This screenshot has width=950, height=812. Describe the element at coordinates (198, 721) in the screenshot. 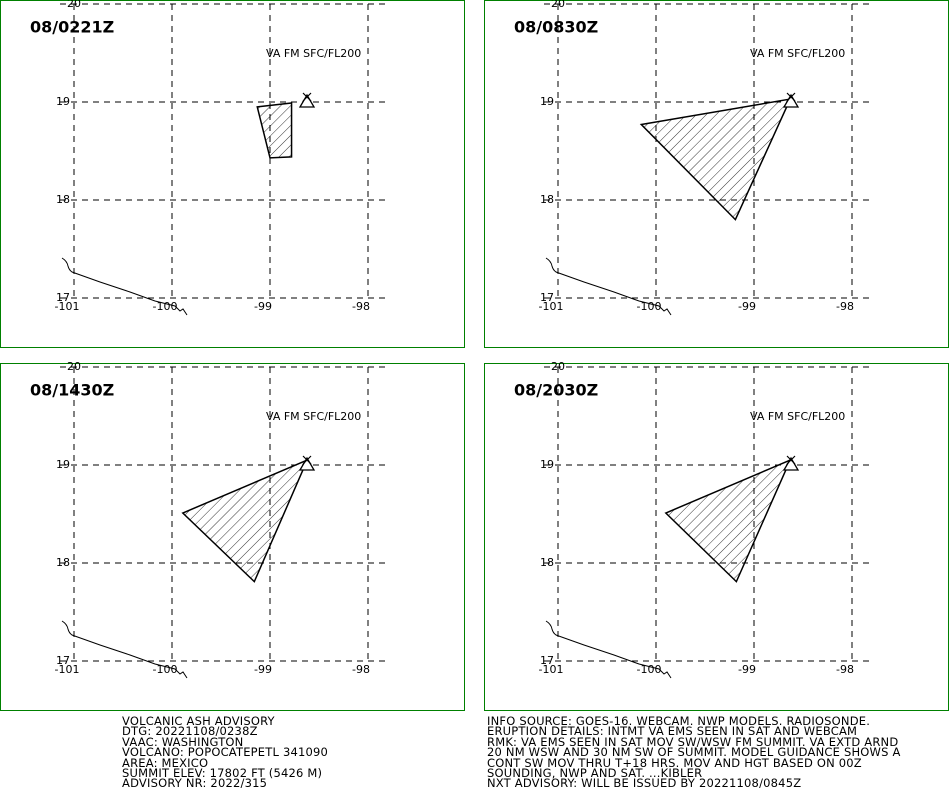

I see `advisory-line: VOLCANIC ASH ADVISORY` at that location.